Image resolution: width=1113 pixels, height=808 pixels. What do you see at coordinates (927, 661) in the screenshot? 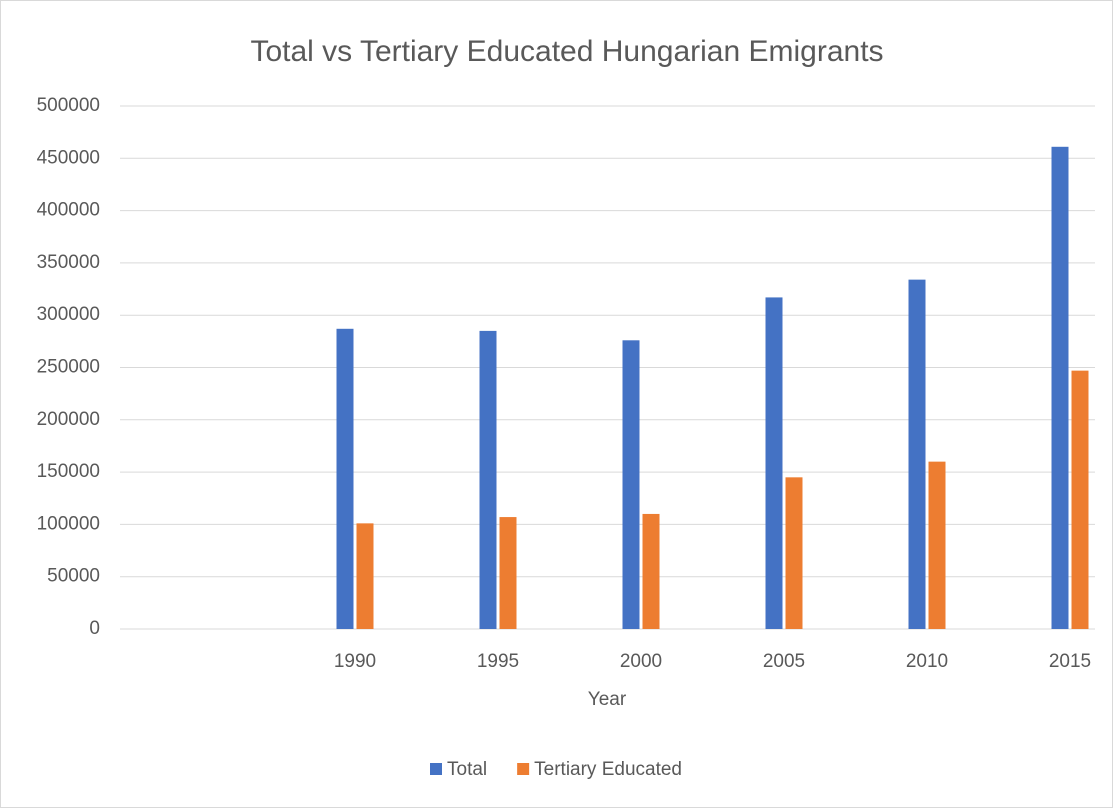
I see `x-tick-label: 2010` at bounding box center [927, 661].